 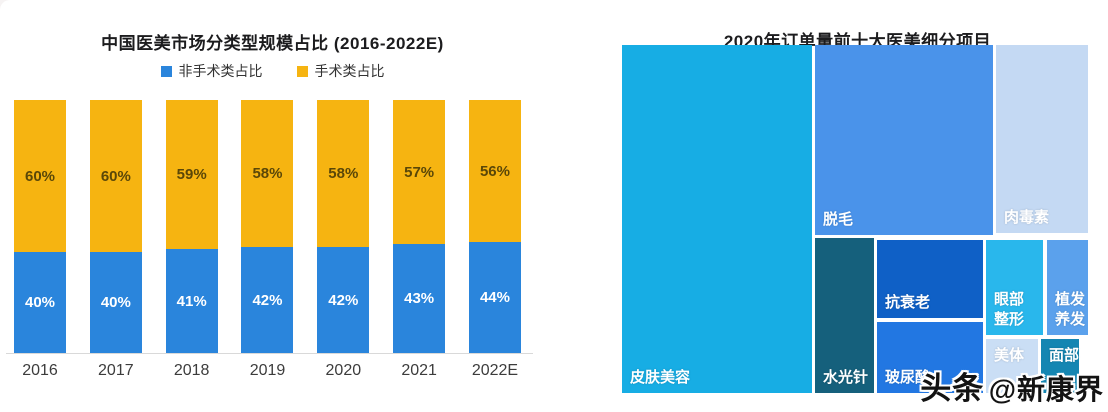 What do you see at coordinates (419, 172) in the screenshot?
I see `bar-segment-surgical: 57%` at bounding box center [419, 172].